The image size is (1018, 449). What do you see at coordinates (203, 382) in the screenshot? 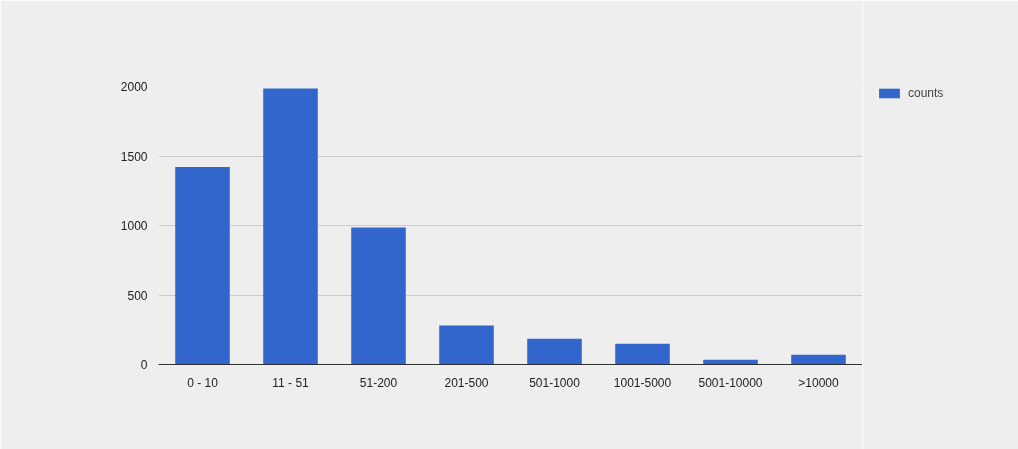
I see `x-tick-label: 0 - 10` at bounding box center [203, 382].